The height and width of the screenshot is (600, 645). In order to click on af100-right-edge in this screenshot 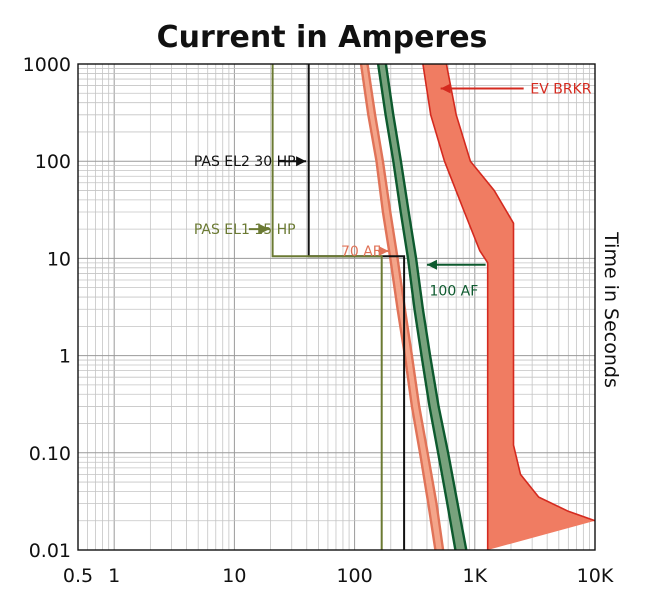, I will do `click(426, 307)`.